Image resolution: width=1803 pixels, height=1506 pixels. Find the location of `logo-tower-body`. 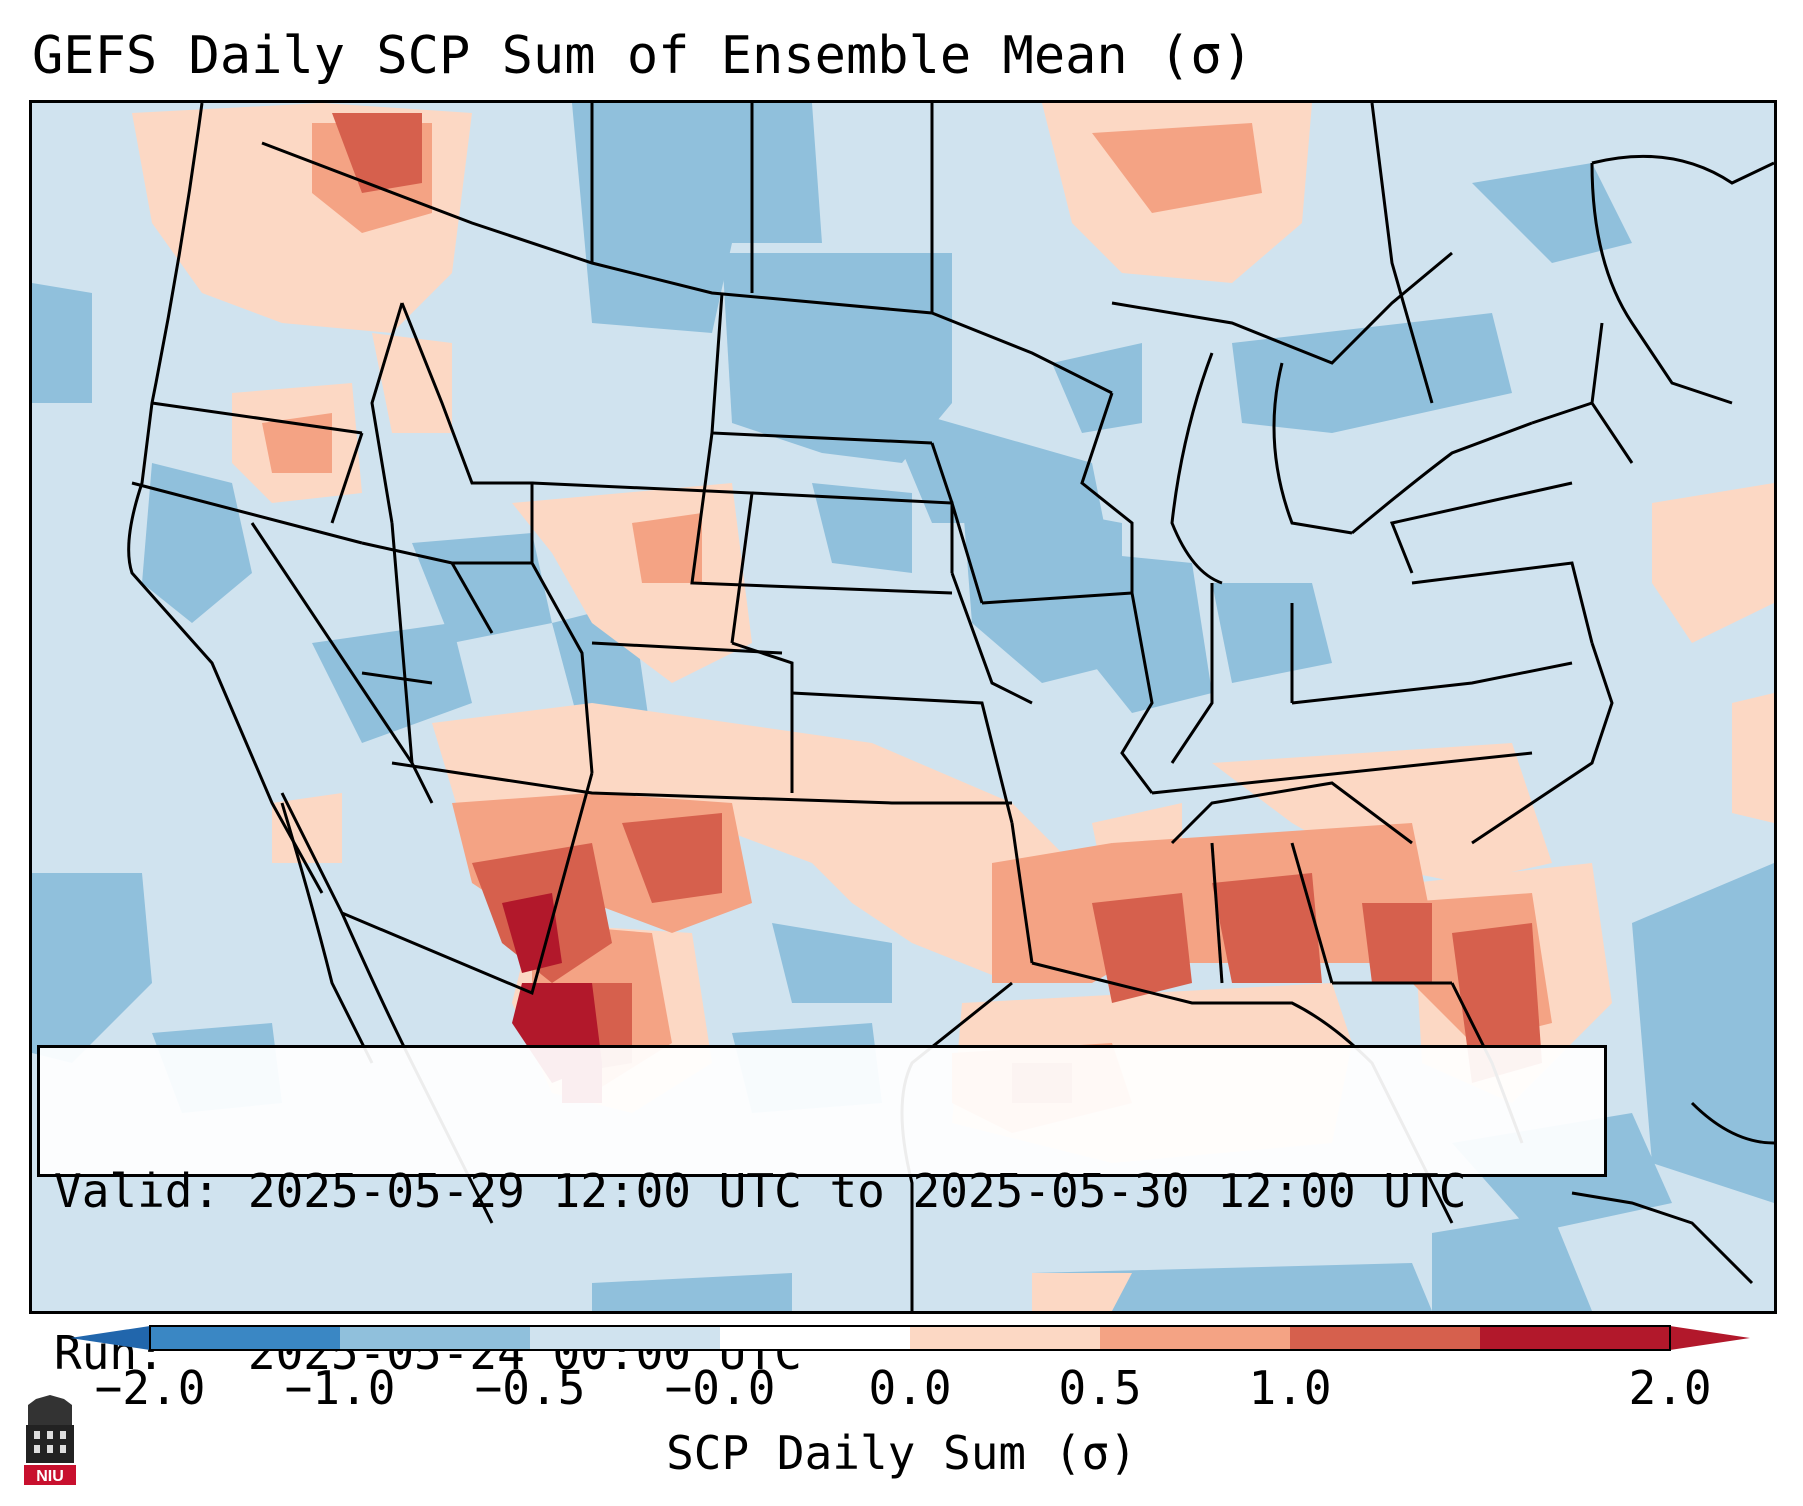

logo-tower-body is located at coordinates (50, 1444).